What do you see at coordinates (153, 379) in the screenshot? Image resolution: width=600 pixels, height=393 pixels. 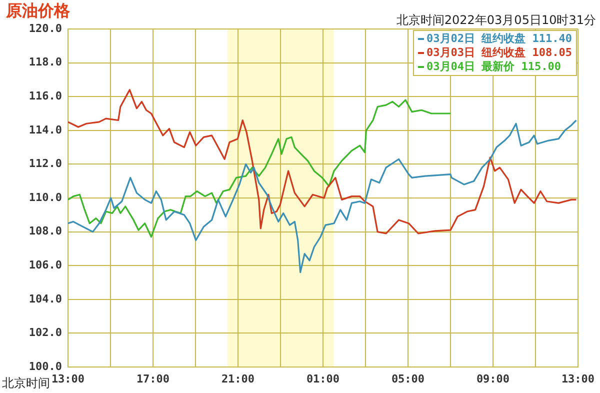 I see `x-tick-label: 17:00` at bounding box center [153, 379].